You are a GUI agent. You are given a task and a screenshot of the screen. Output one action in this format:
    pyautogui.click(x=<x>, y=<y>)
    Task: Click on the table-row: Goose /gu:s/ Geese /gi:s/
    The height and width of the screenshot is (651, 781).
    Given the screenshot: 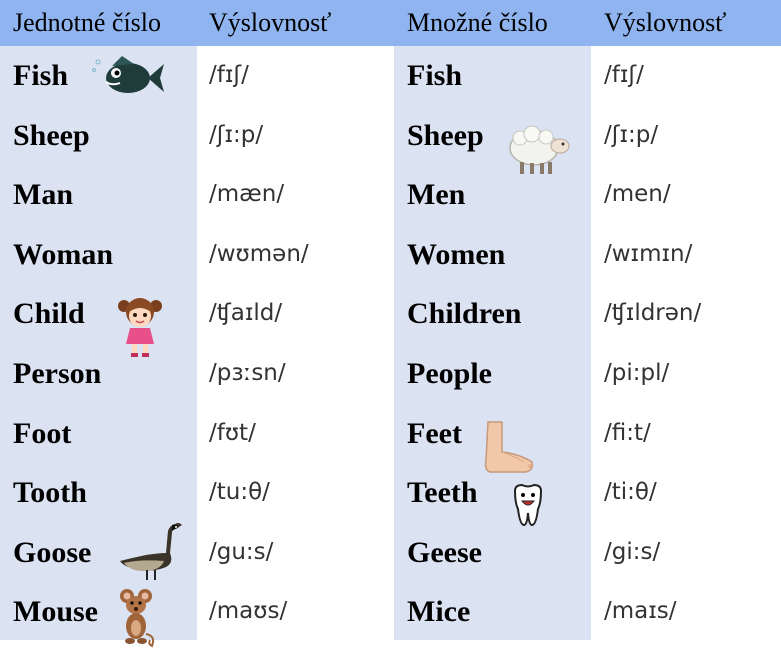 What is the action you would take?
    pyautogui.click(x=390, y=552)
    